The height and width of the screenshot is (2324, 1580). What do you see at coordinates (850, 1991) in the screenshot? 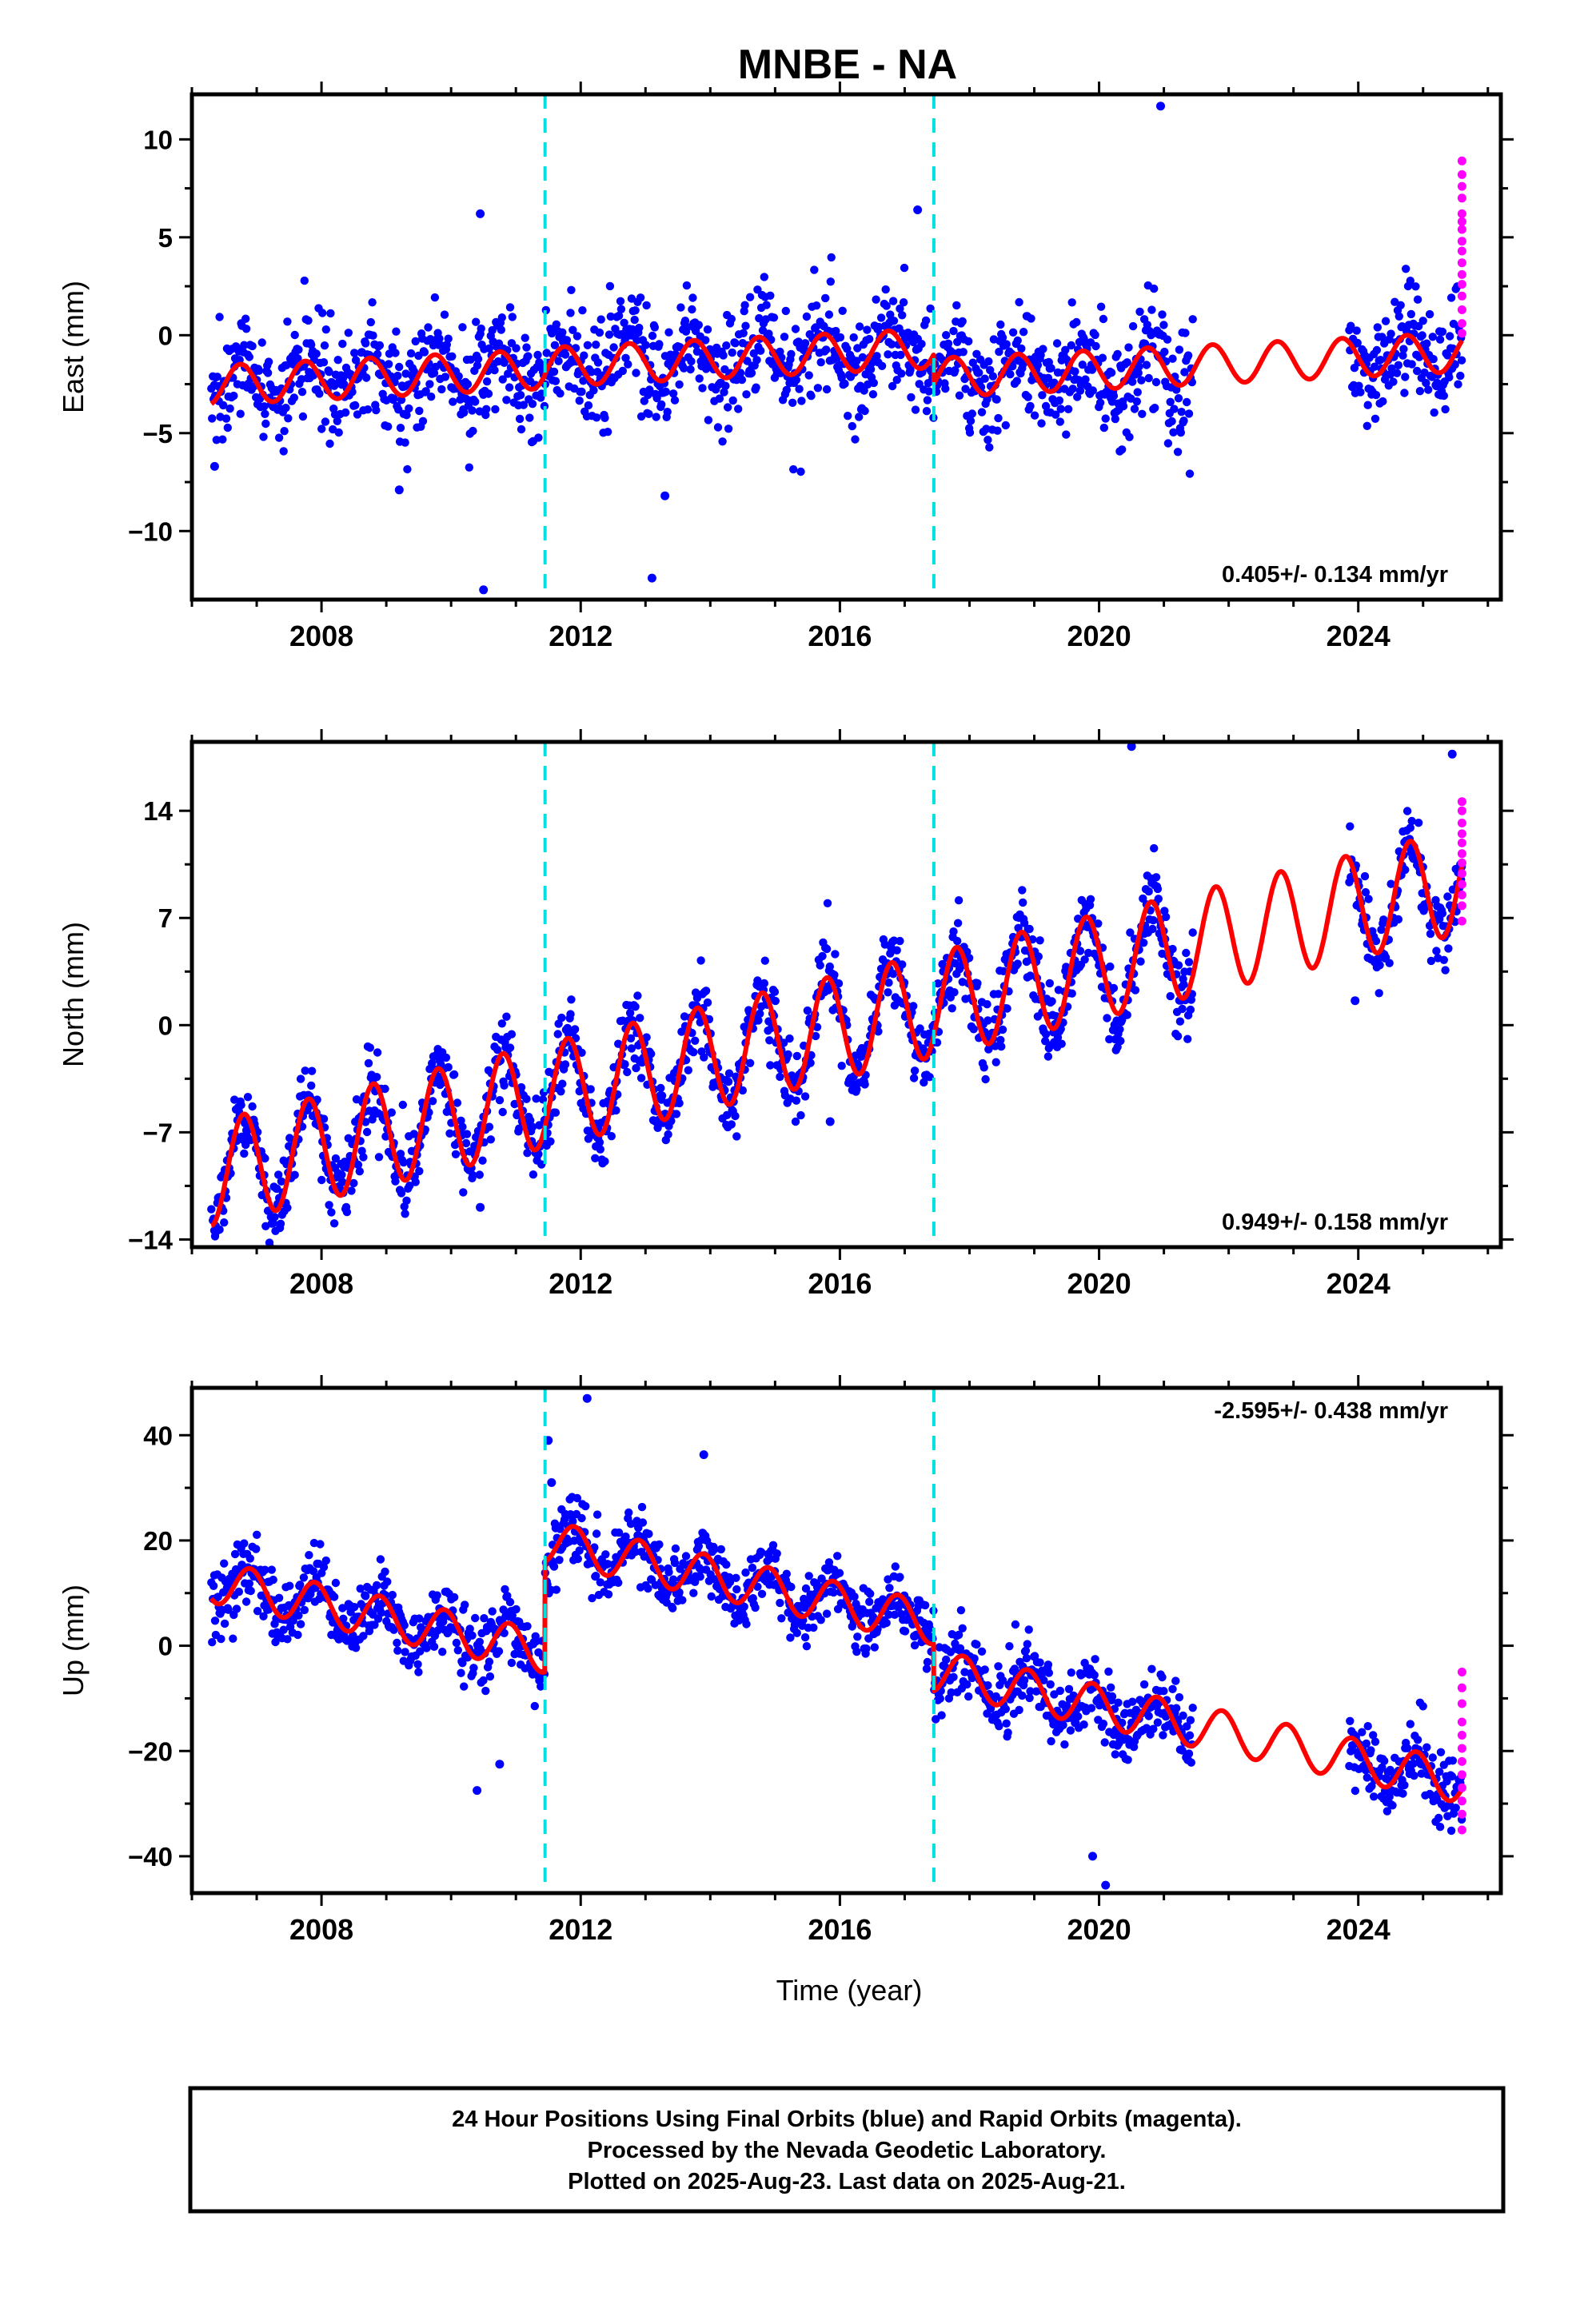
I see `x-axis-label: Time (year)` at bounding box center [850, 1991].